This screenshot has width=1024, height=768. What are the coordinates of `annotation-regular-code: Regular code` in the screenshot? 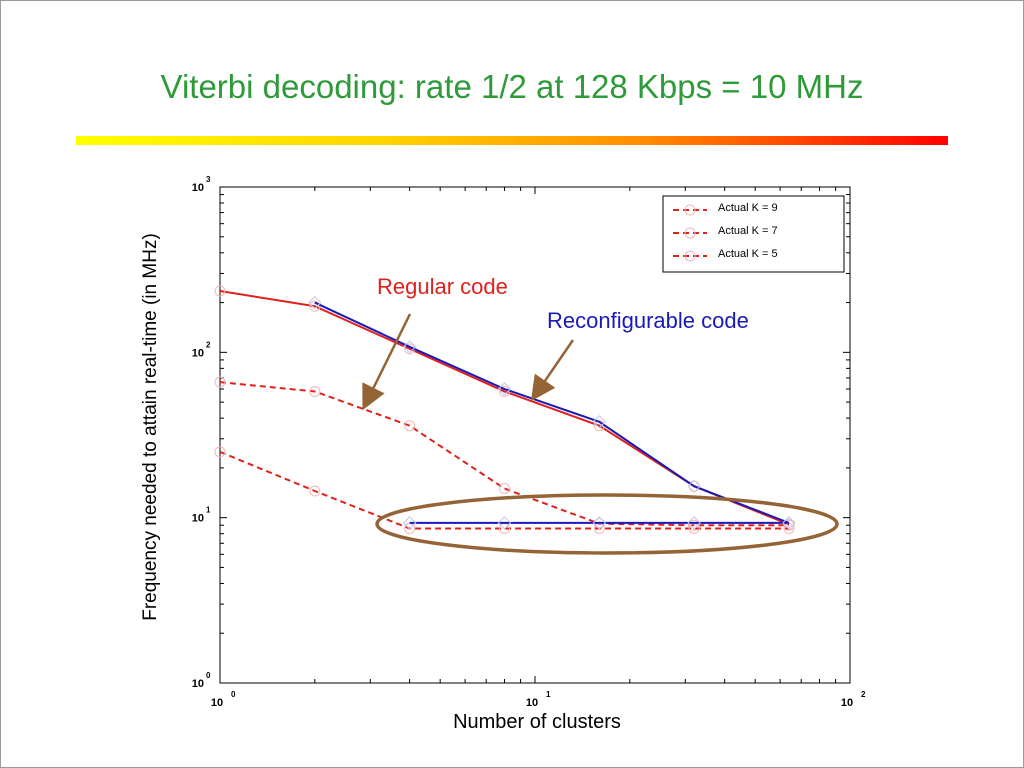 It's located at (442, 286).